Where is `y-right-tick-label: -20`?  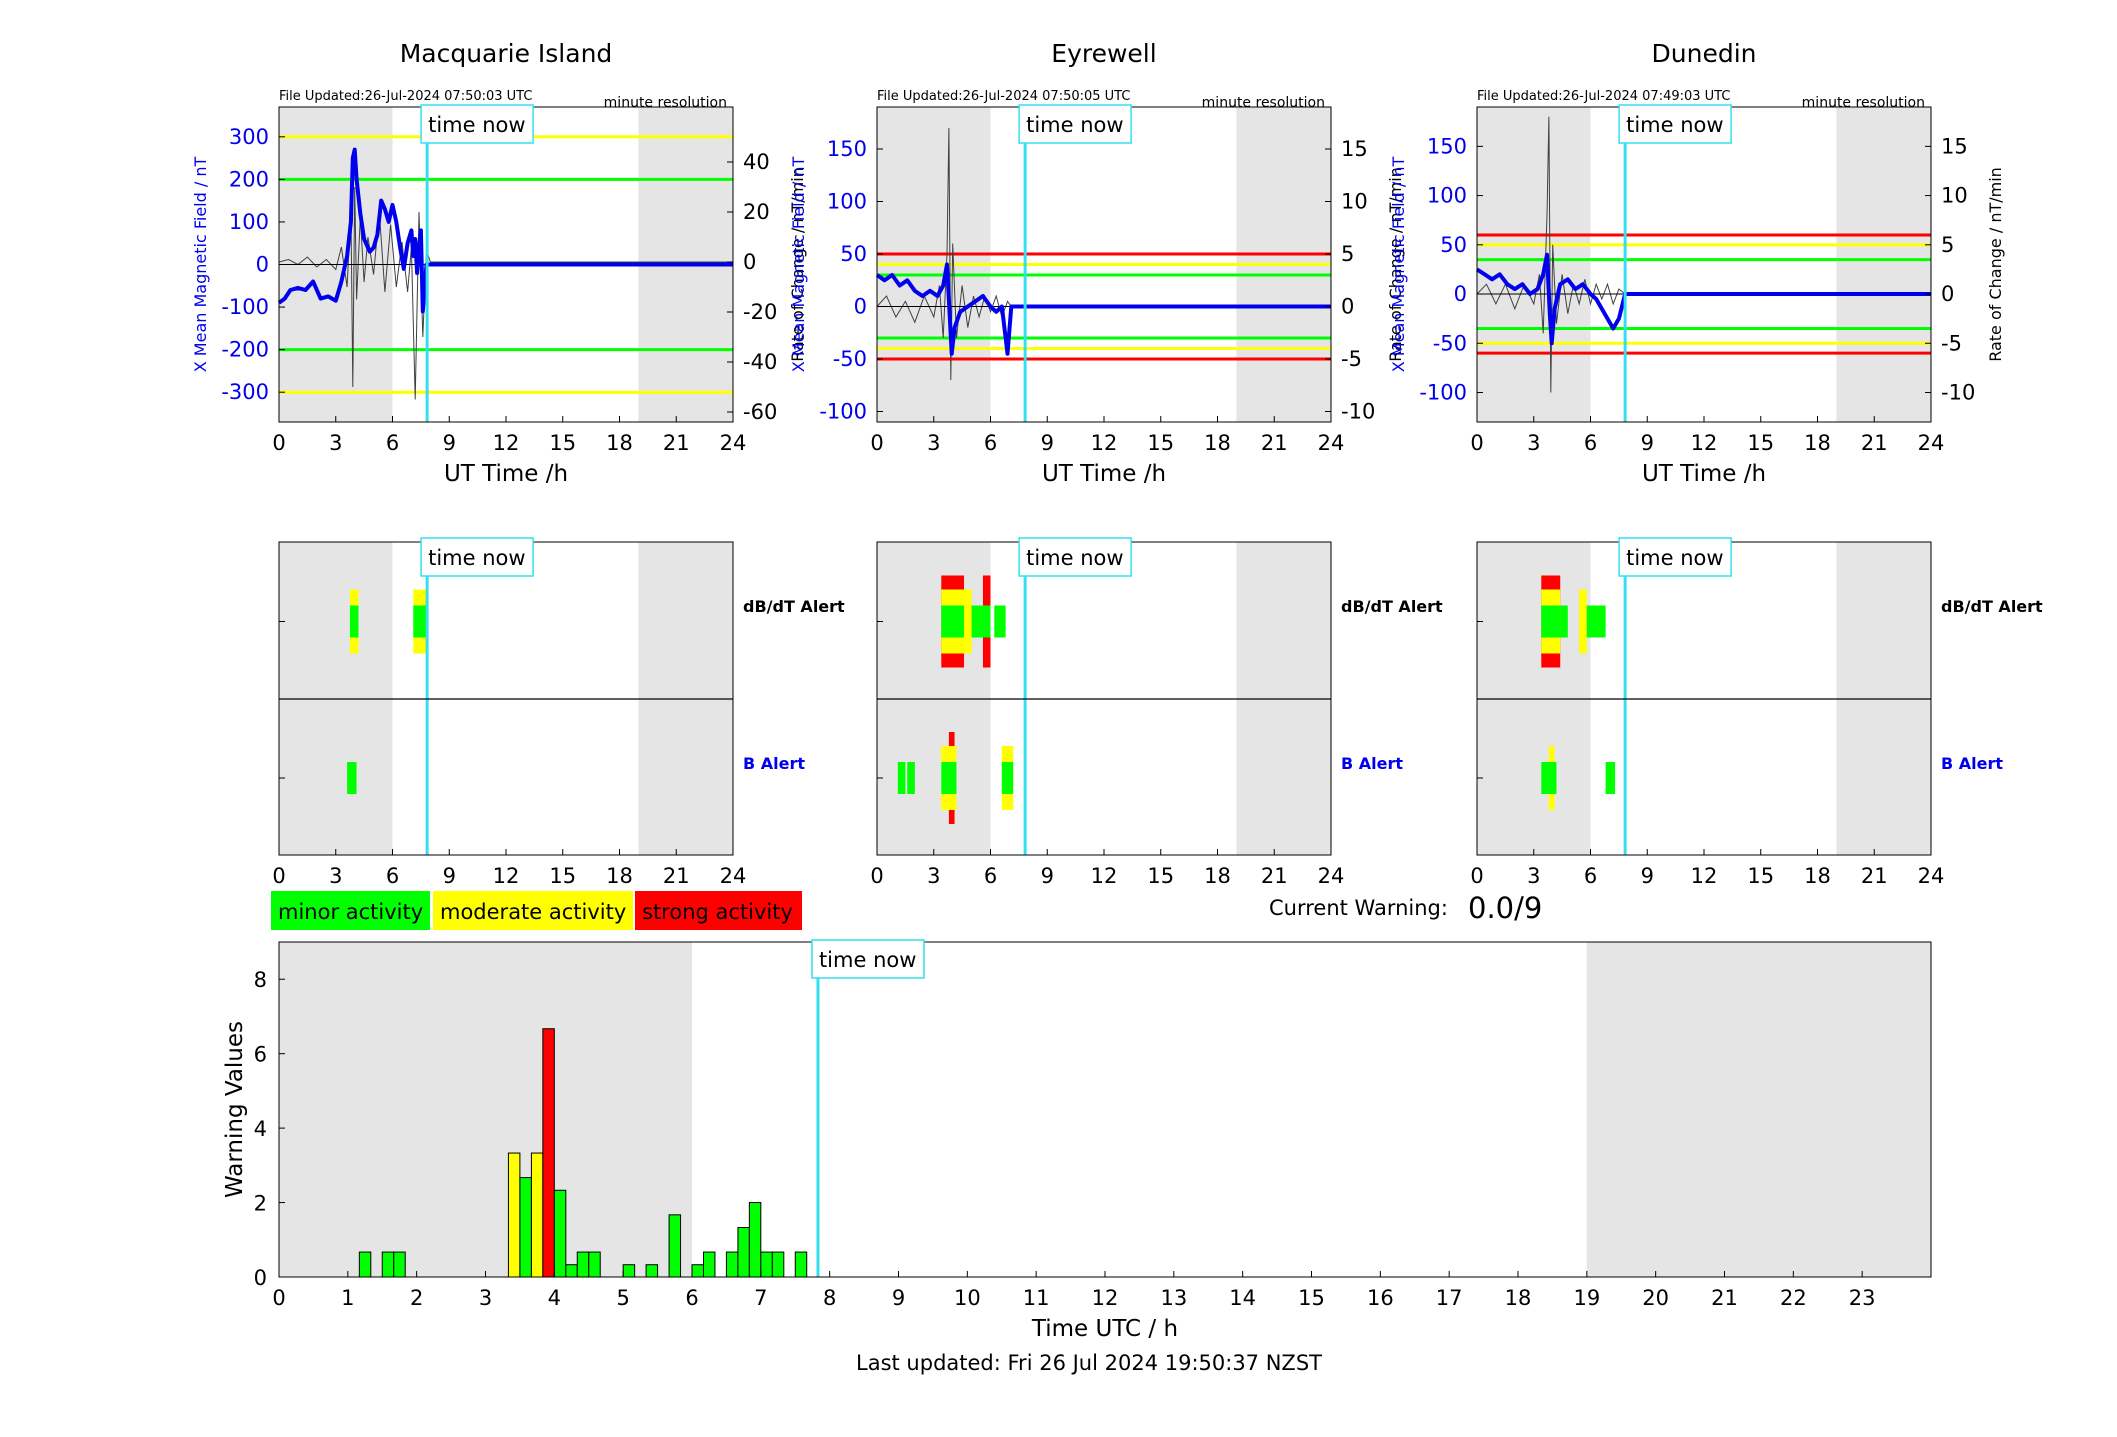 y-right-tick-label: -20 is located at coordinates (760, 312).